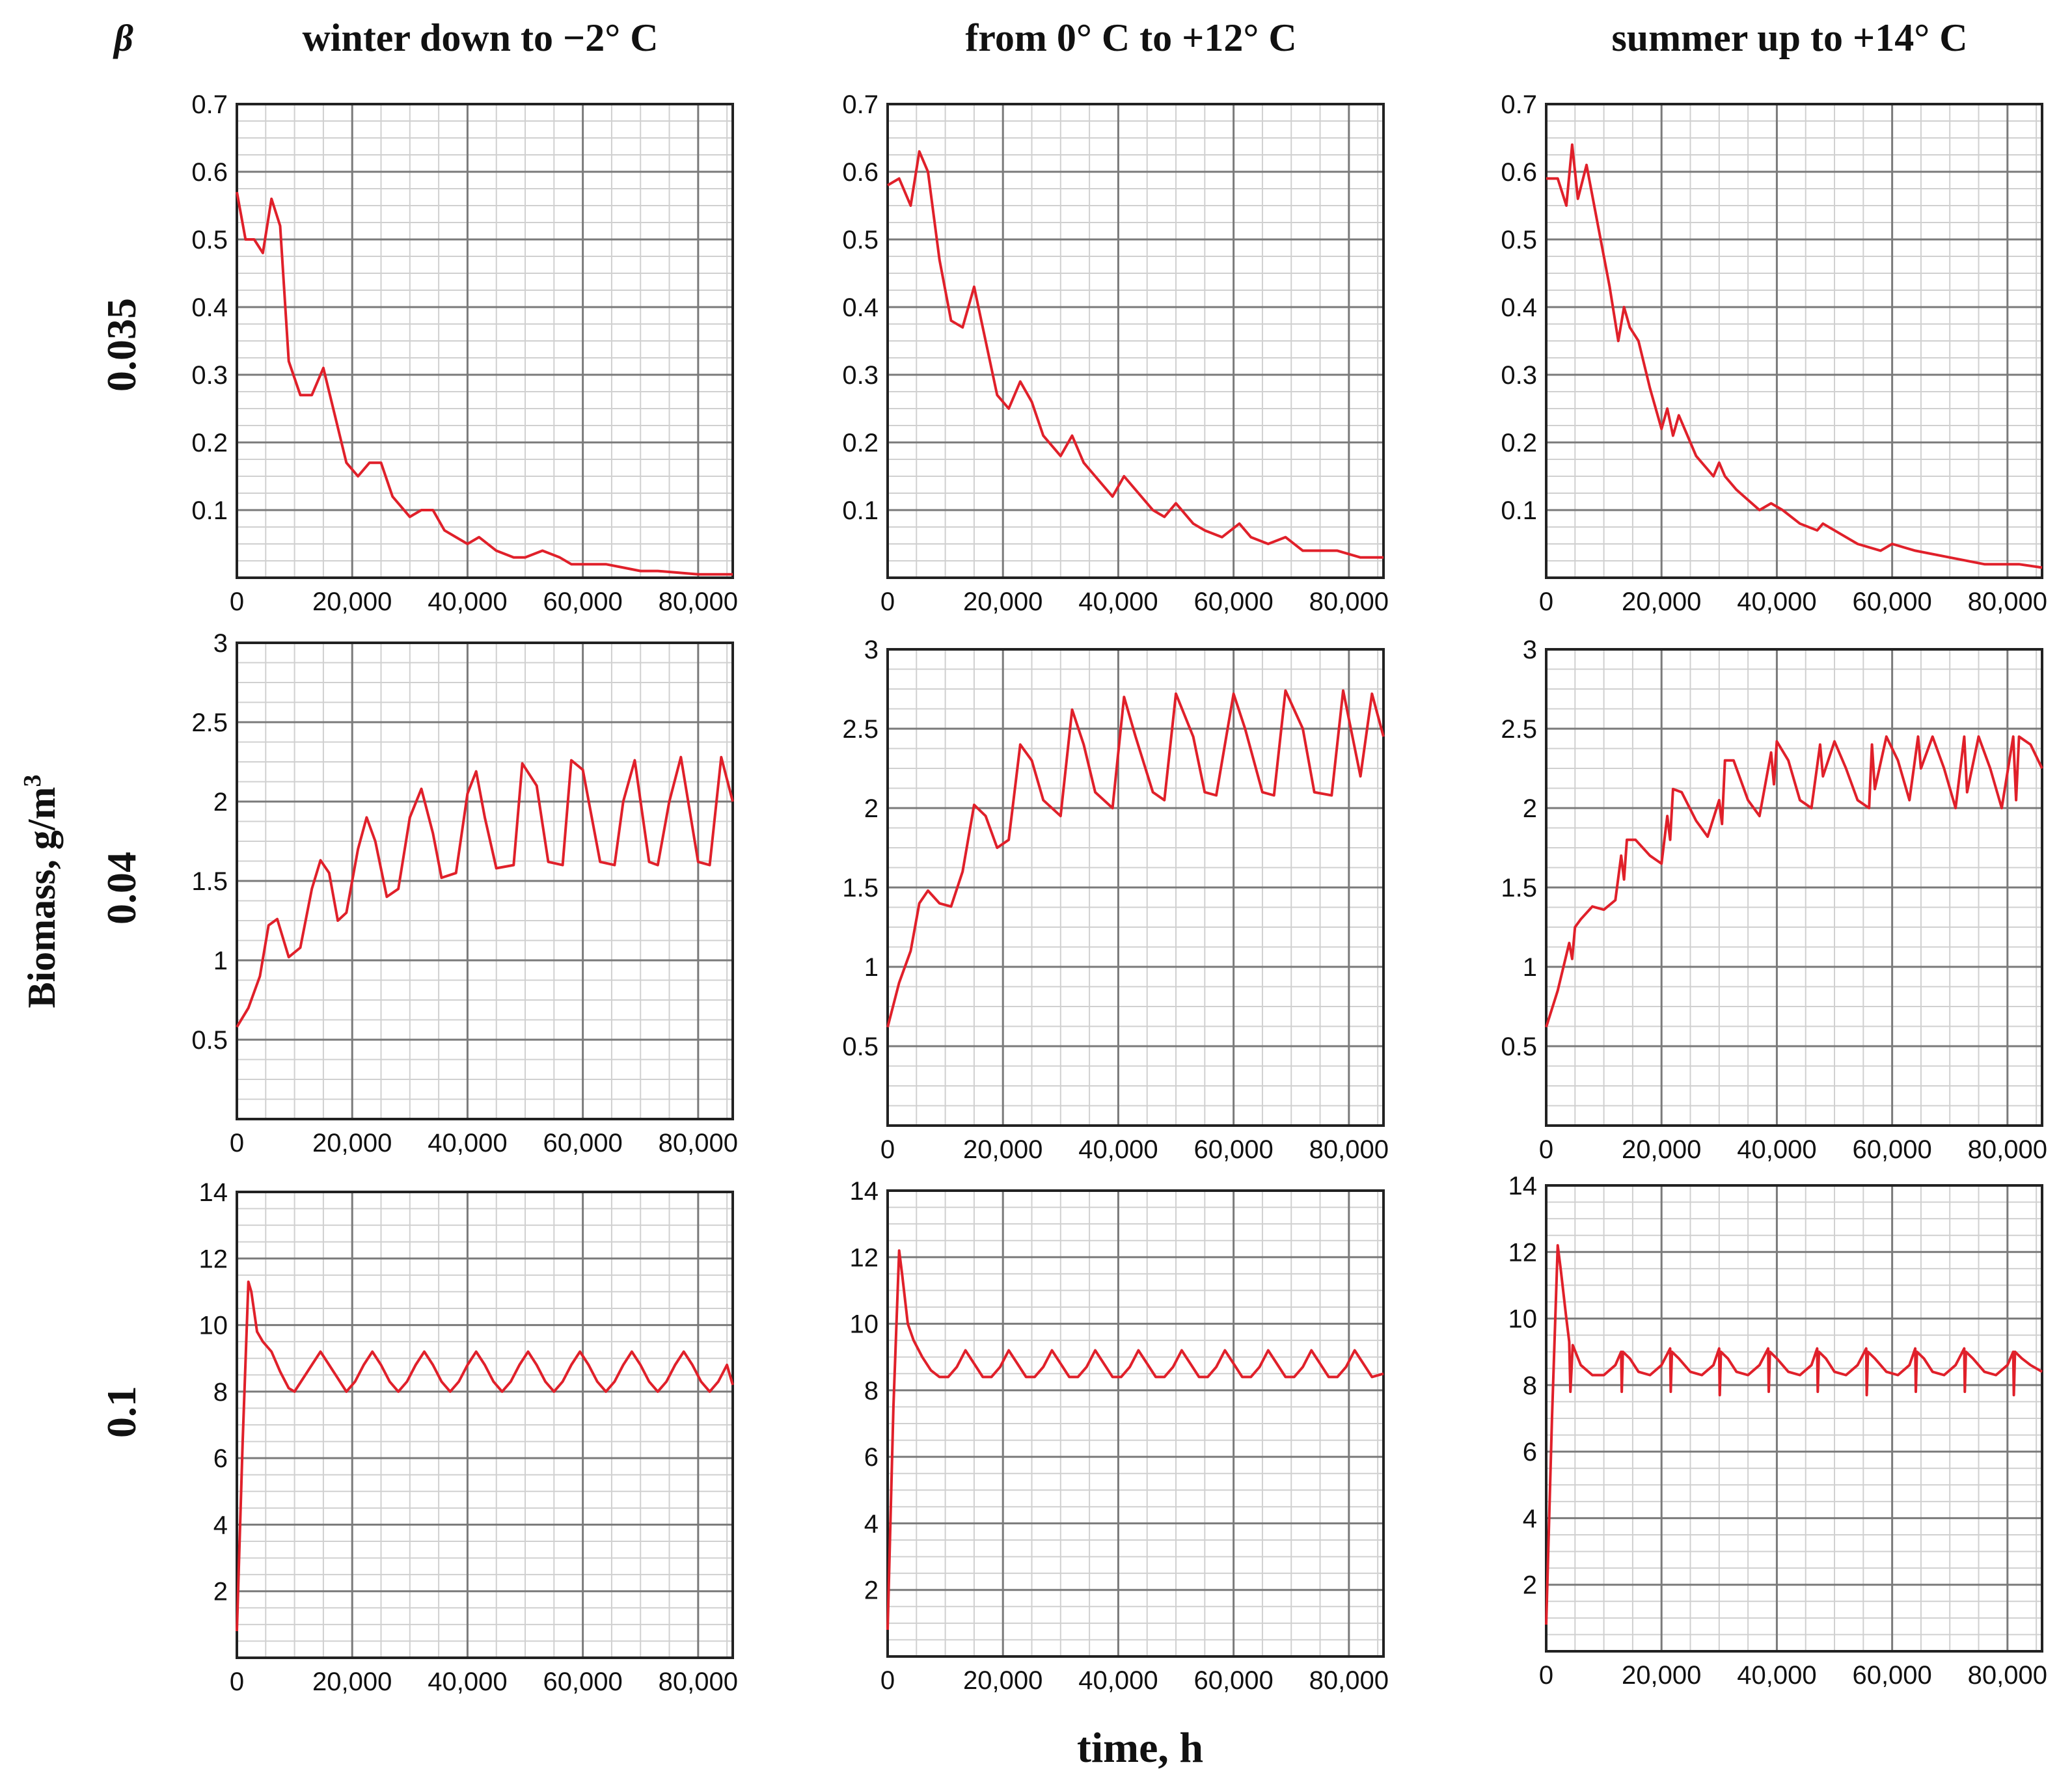  Describe the element at coordinates (209, 723) in the screenshot. I see `y-tick-label: 2.5` at that location.